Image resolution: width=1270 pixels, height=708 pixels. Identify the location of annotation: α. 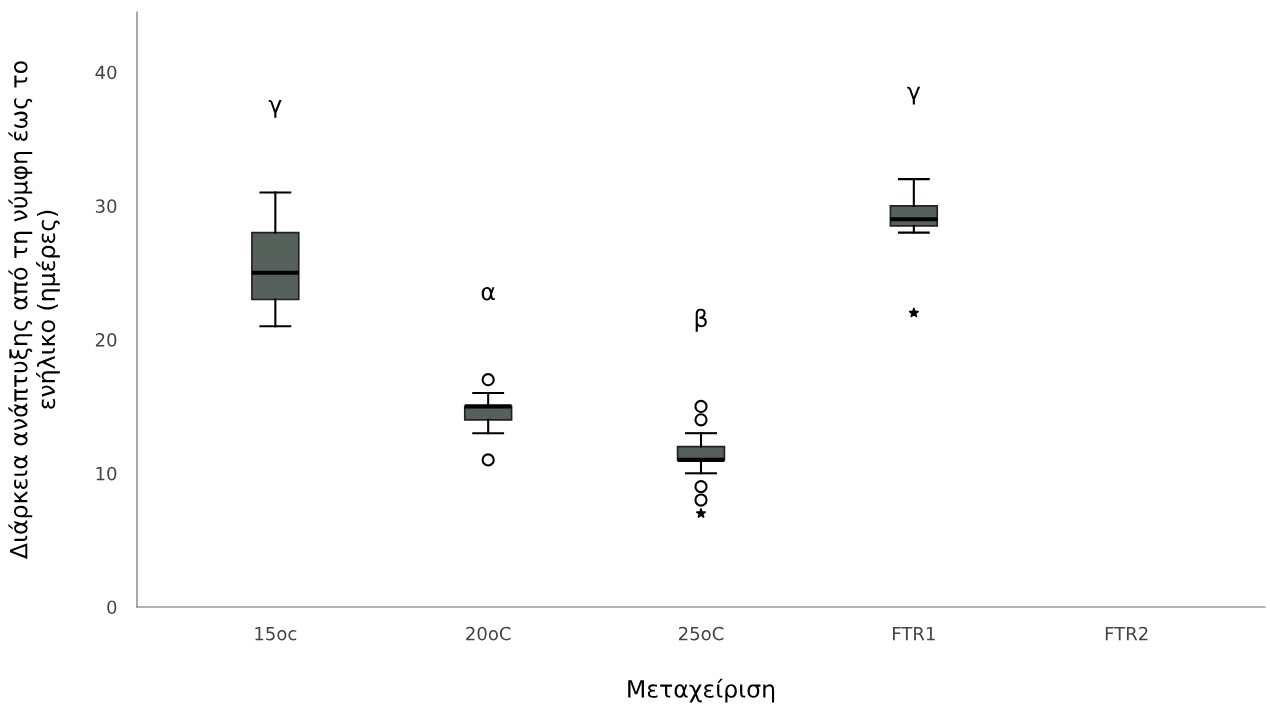
(488, 293).